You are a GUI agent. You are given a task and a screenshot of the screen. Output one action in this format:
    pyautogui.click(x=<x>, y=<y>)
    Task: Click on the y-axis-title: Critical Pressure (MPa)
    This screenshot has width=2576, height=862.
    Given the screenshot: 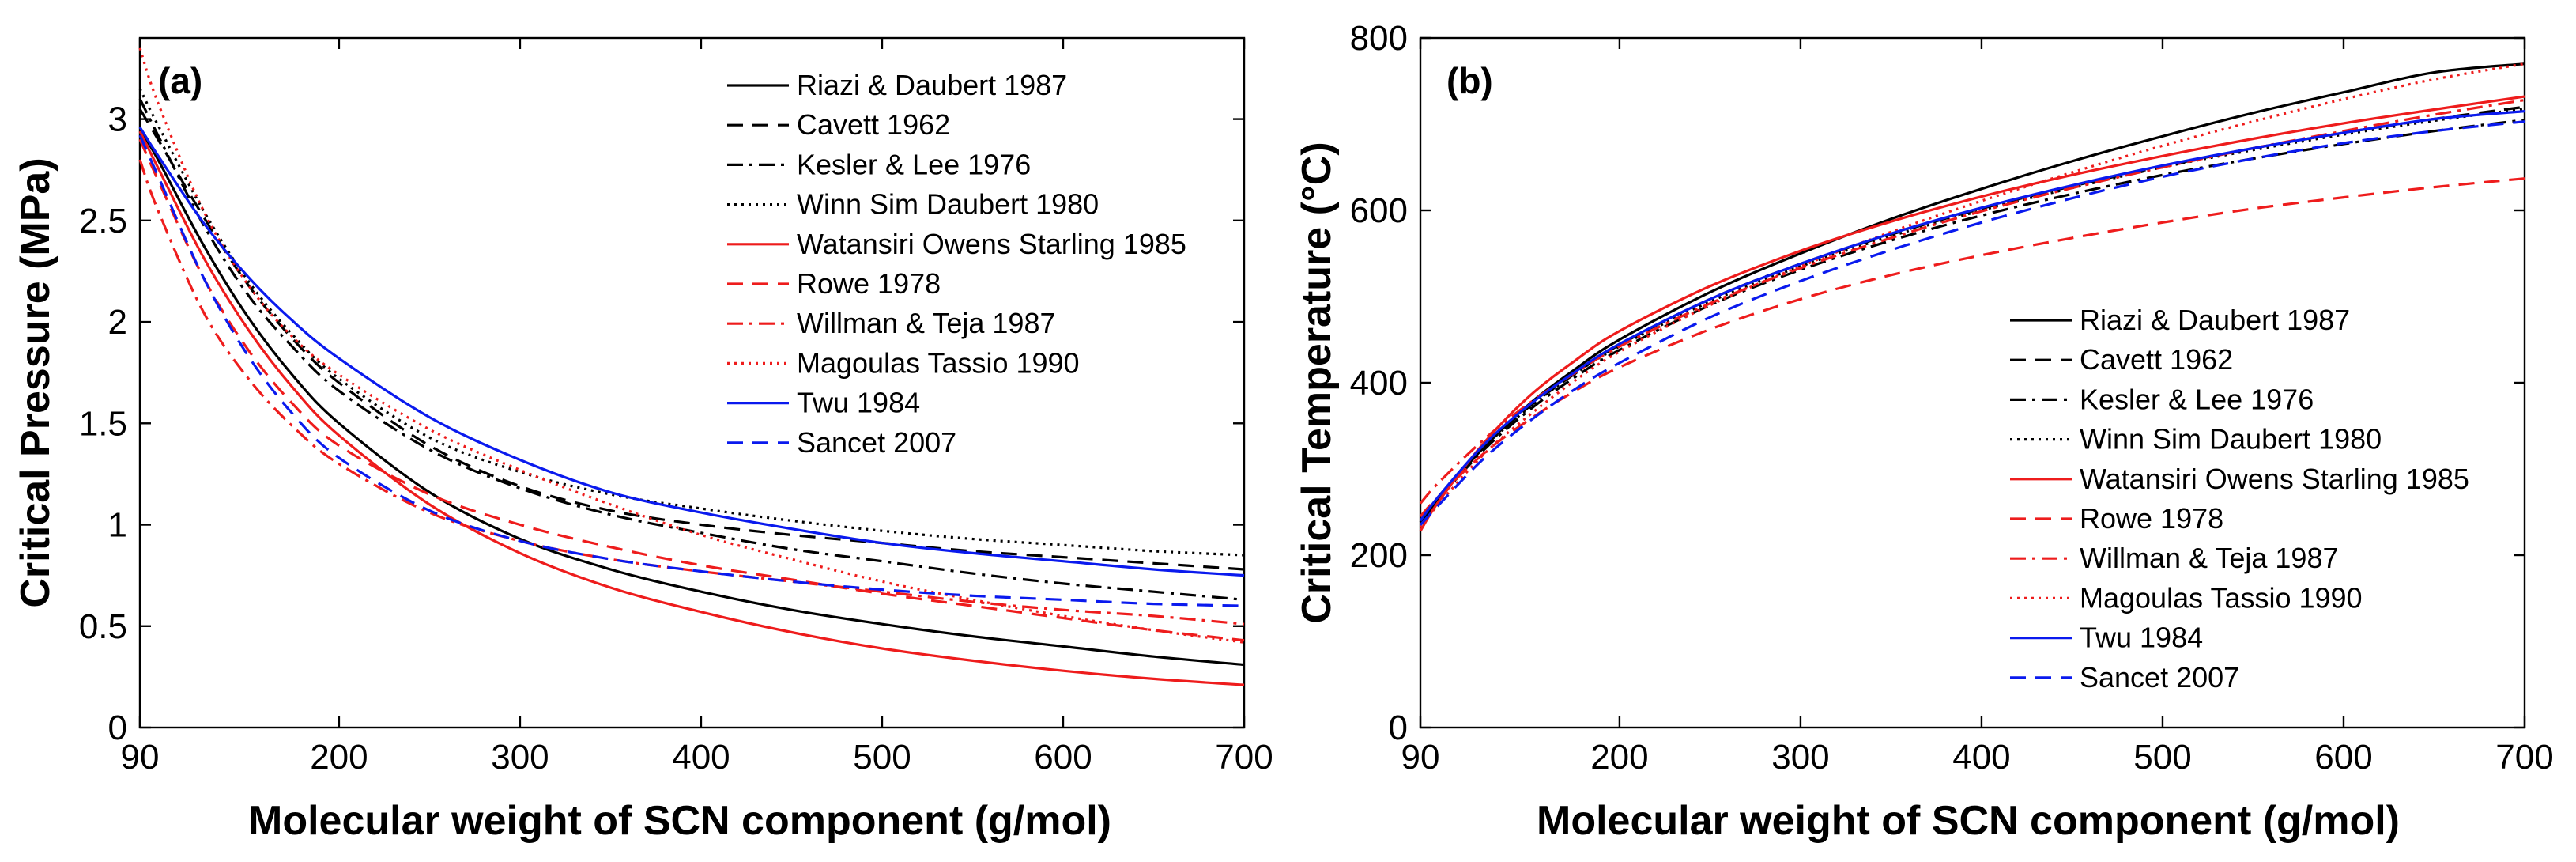 What is the action you would take?
    pyautogui.click(x=35, y=382)
    